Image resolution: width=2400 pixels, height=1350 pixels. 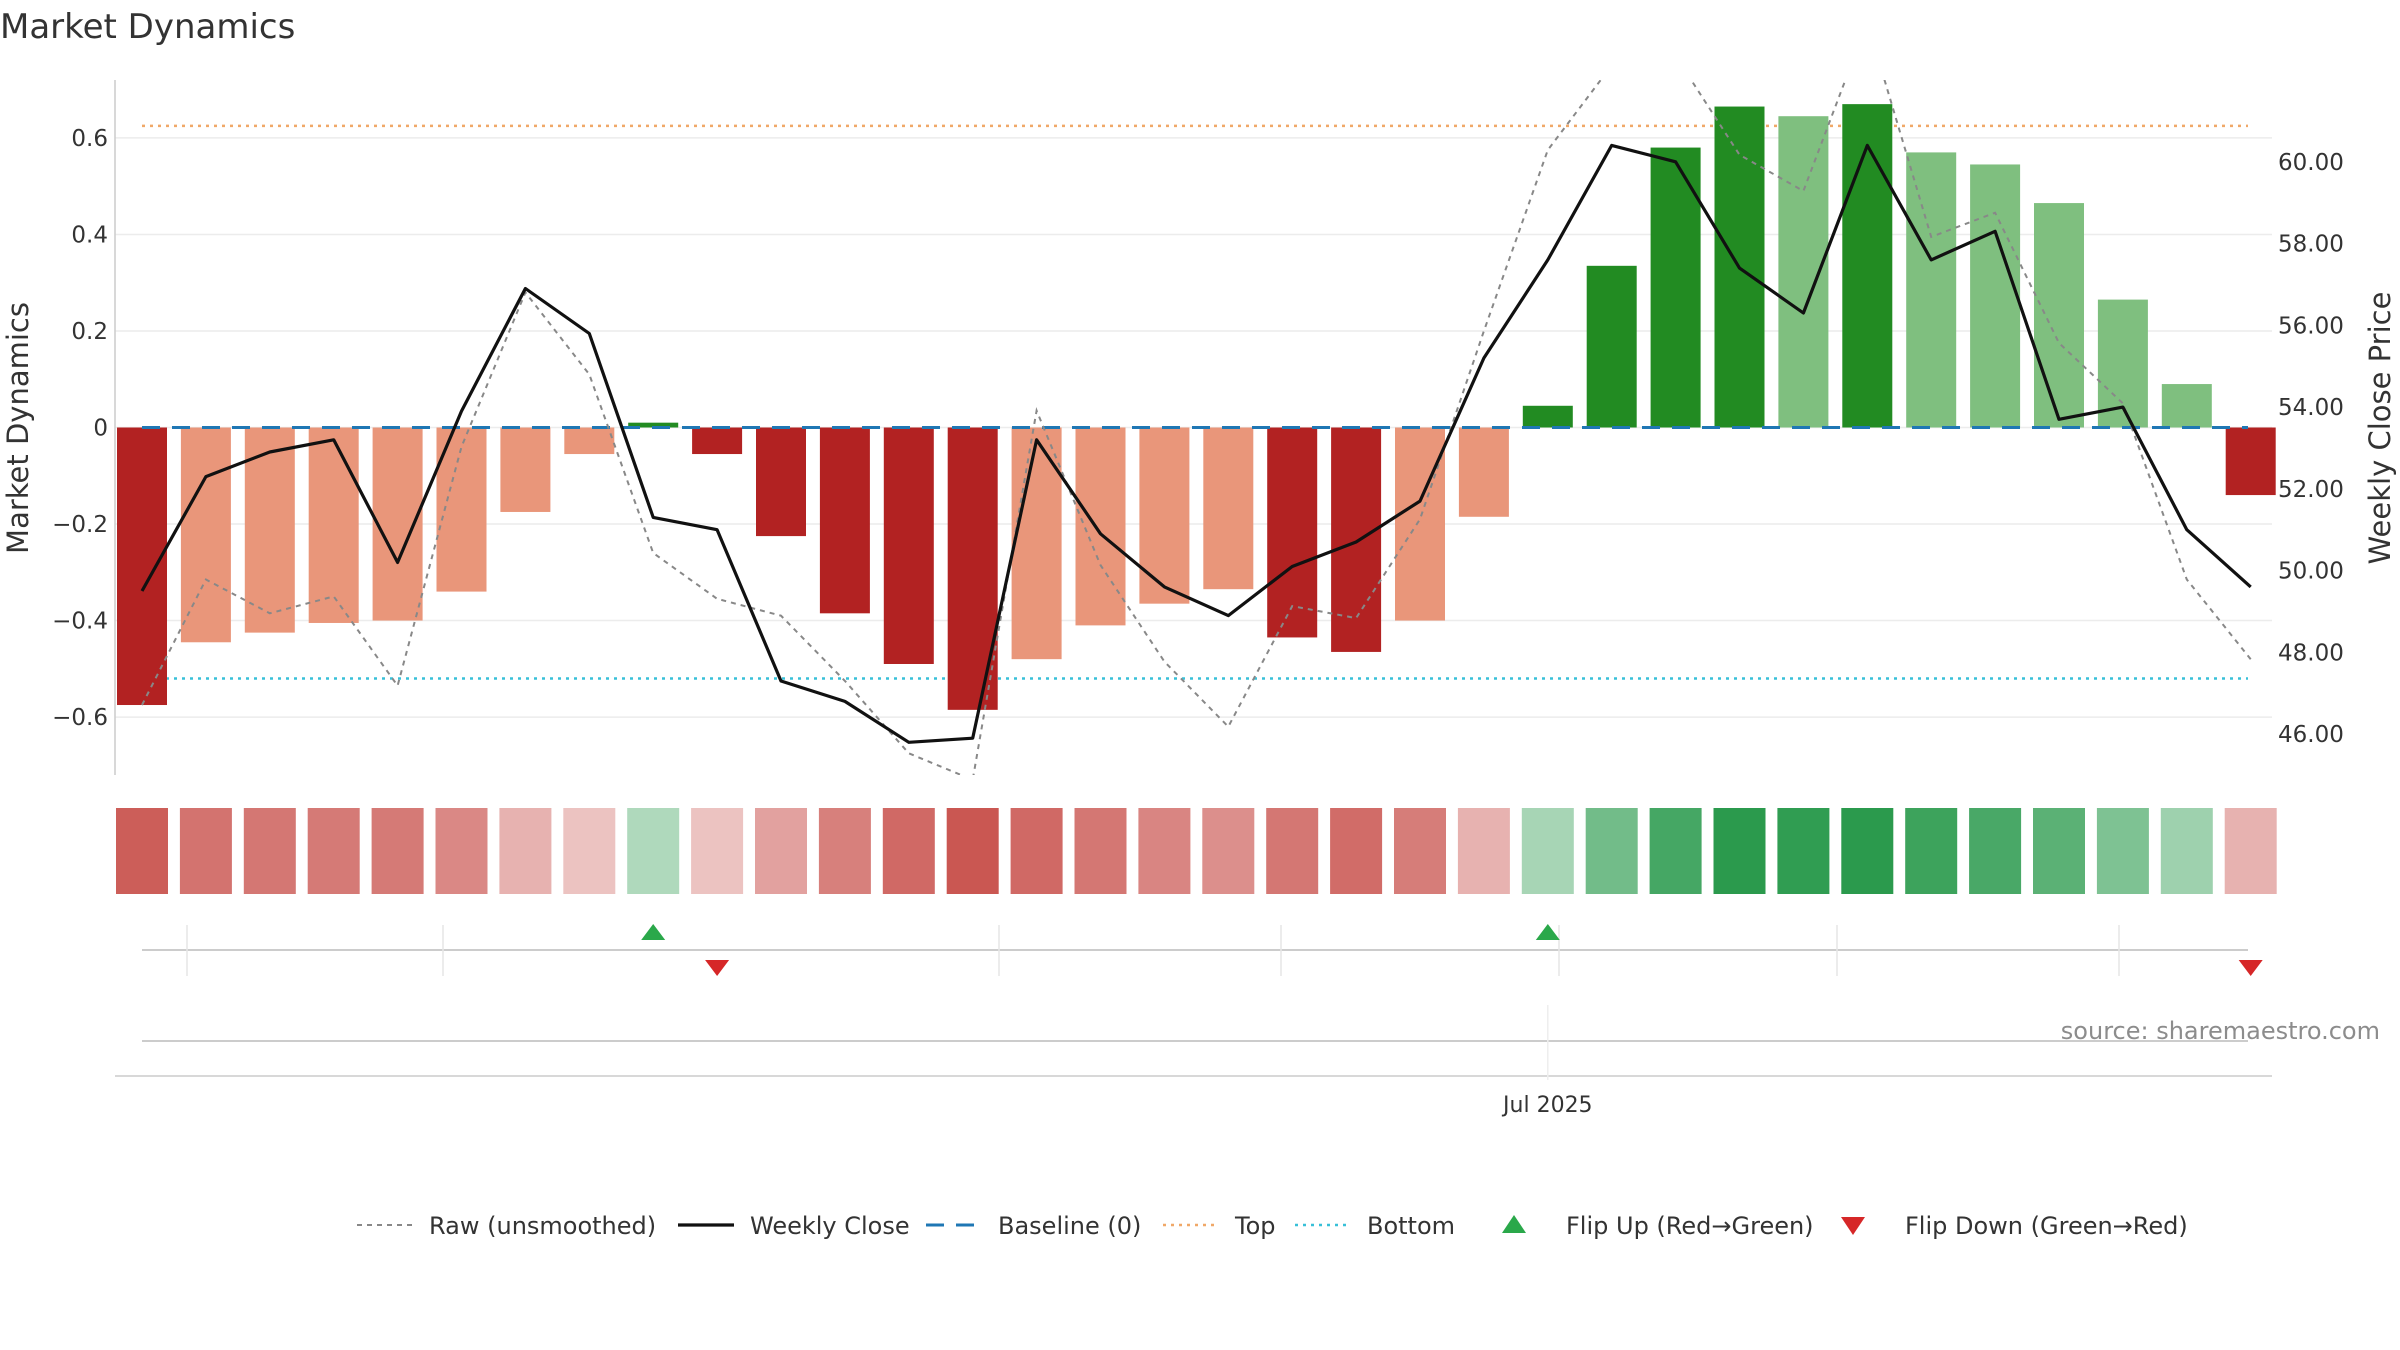 I want to click on right-axis-title: Weekly Close Price, so click(x=2380, y=428).